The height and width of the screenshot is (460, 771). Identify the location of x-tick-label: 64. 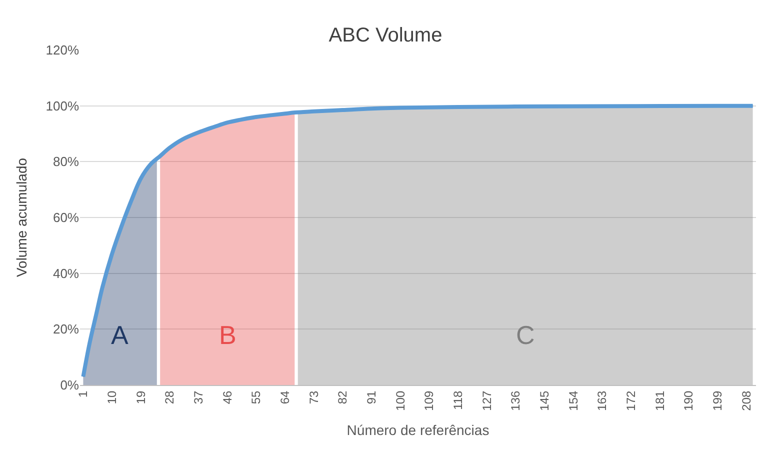
(285, 397).